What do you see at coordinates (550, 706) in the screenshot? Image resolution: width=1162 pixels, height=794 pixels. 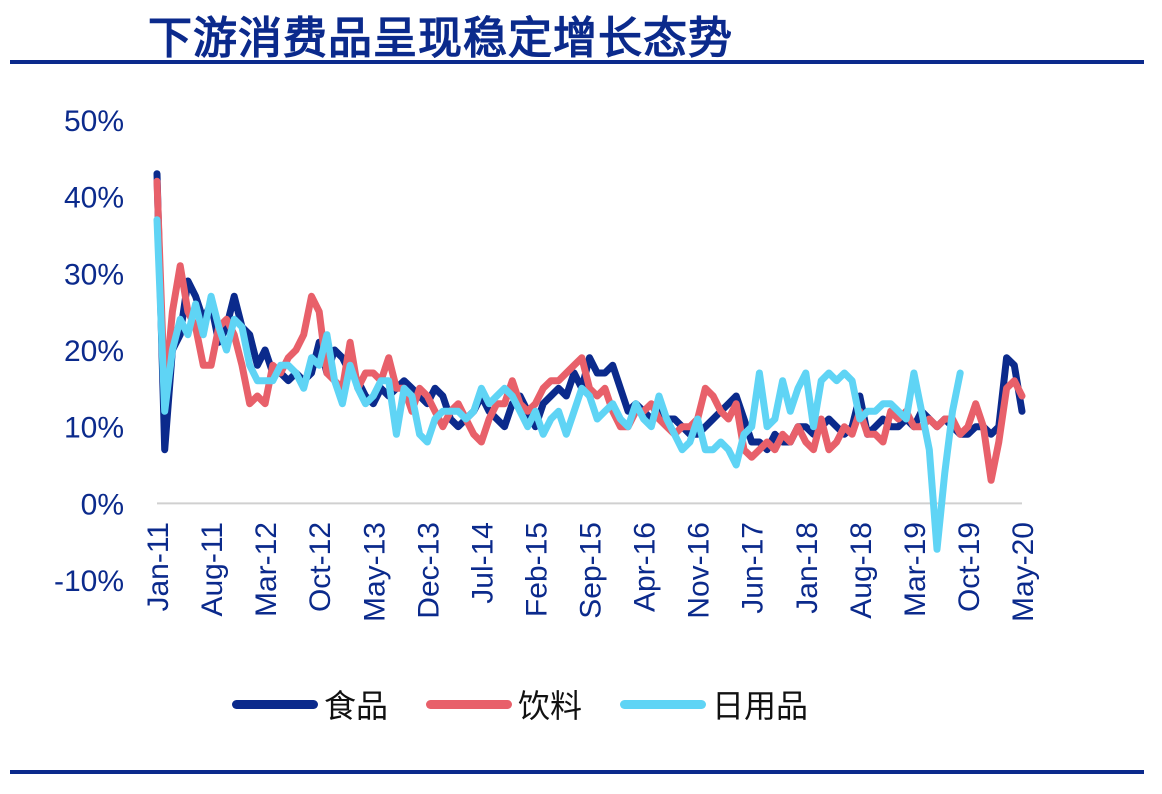 I see `legend-label-beverage: 饮料` at bounding box center [550, 706].